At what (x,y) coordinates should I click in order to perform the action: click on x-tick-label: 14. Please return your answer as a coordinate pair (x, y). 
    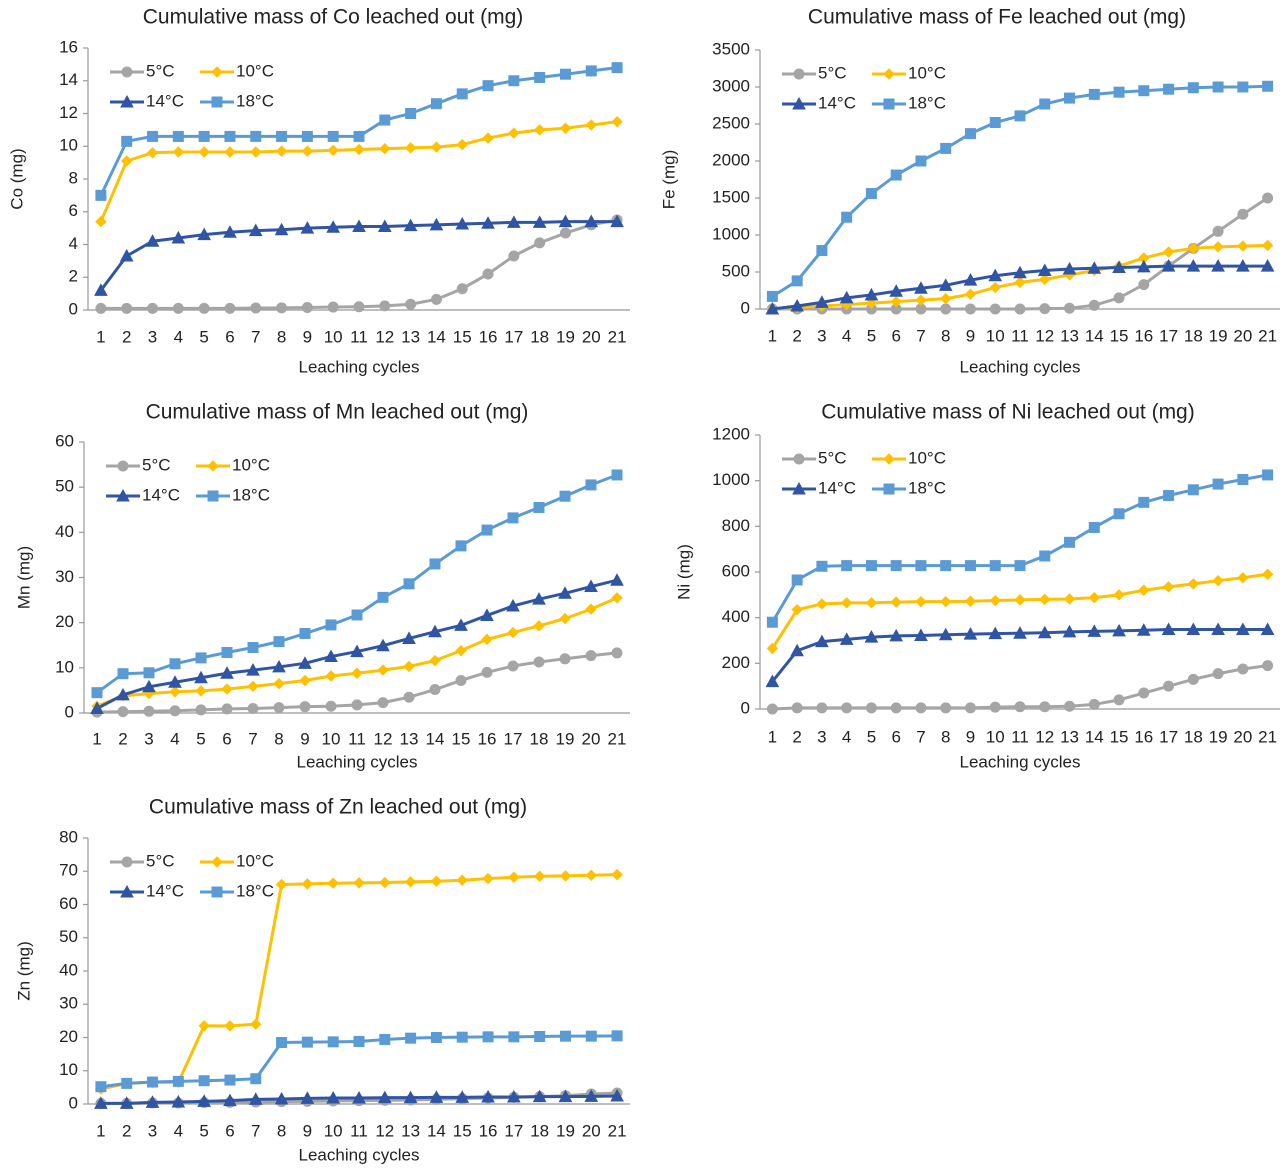
    Looking at the image, I should click on (436, 336).